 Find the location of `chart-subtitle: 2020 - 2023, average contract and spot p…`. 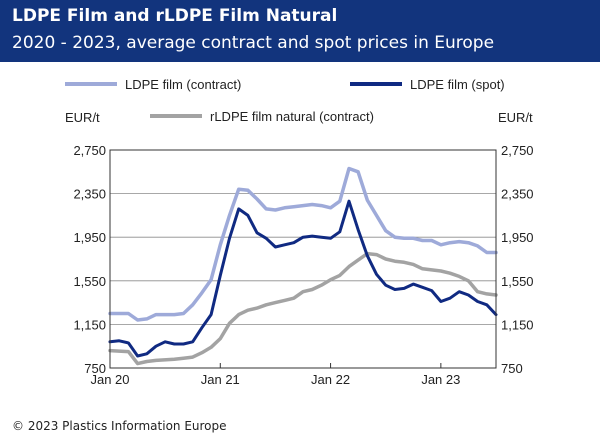

chart-subtitle: 2020 - 2023, average contract and spot p… is located at coordinates (253, 43).